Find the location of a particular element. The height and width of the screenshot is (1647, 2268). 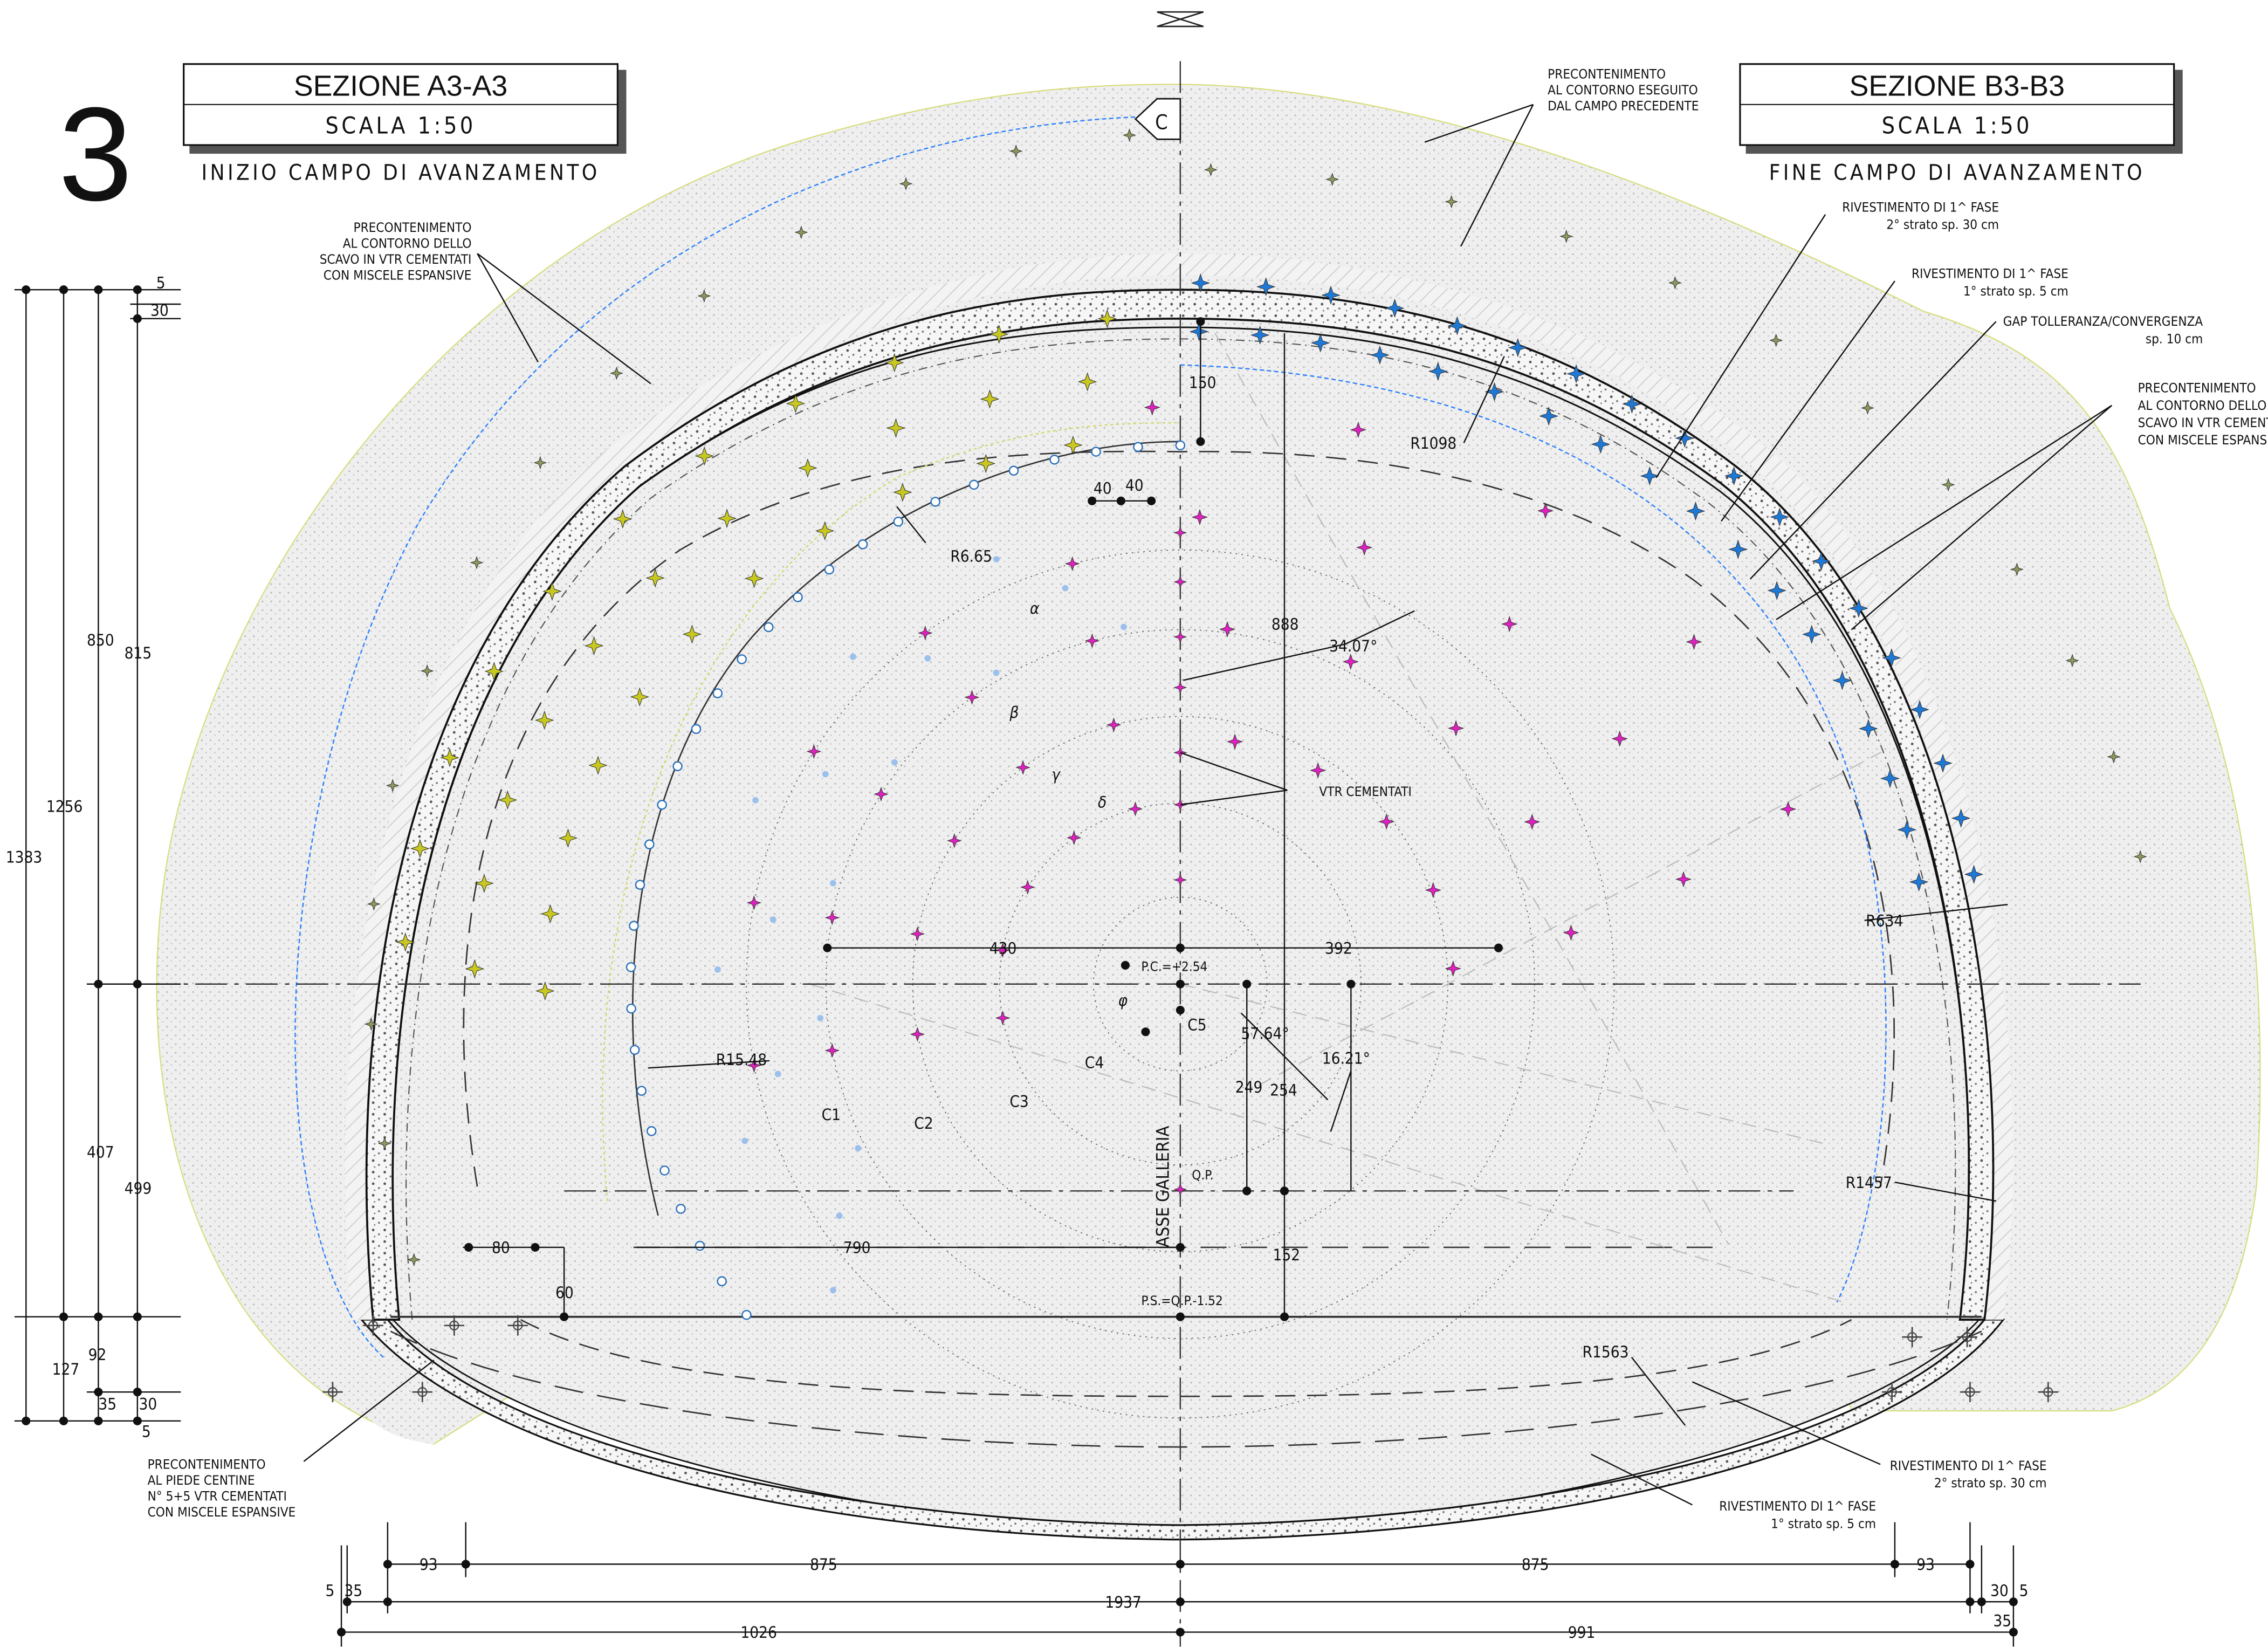

dim-40b: 40 is located at coordinates (1134, 485).